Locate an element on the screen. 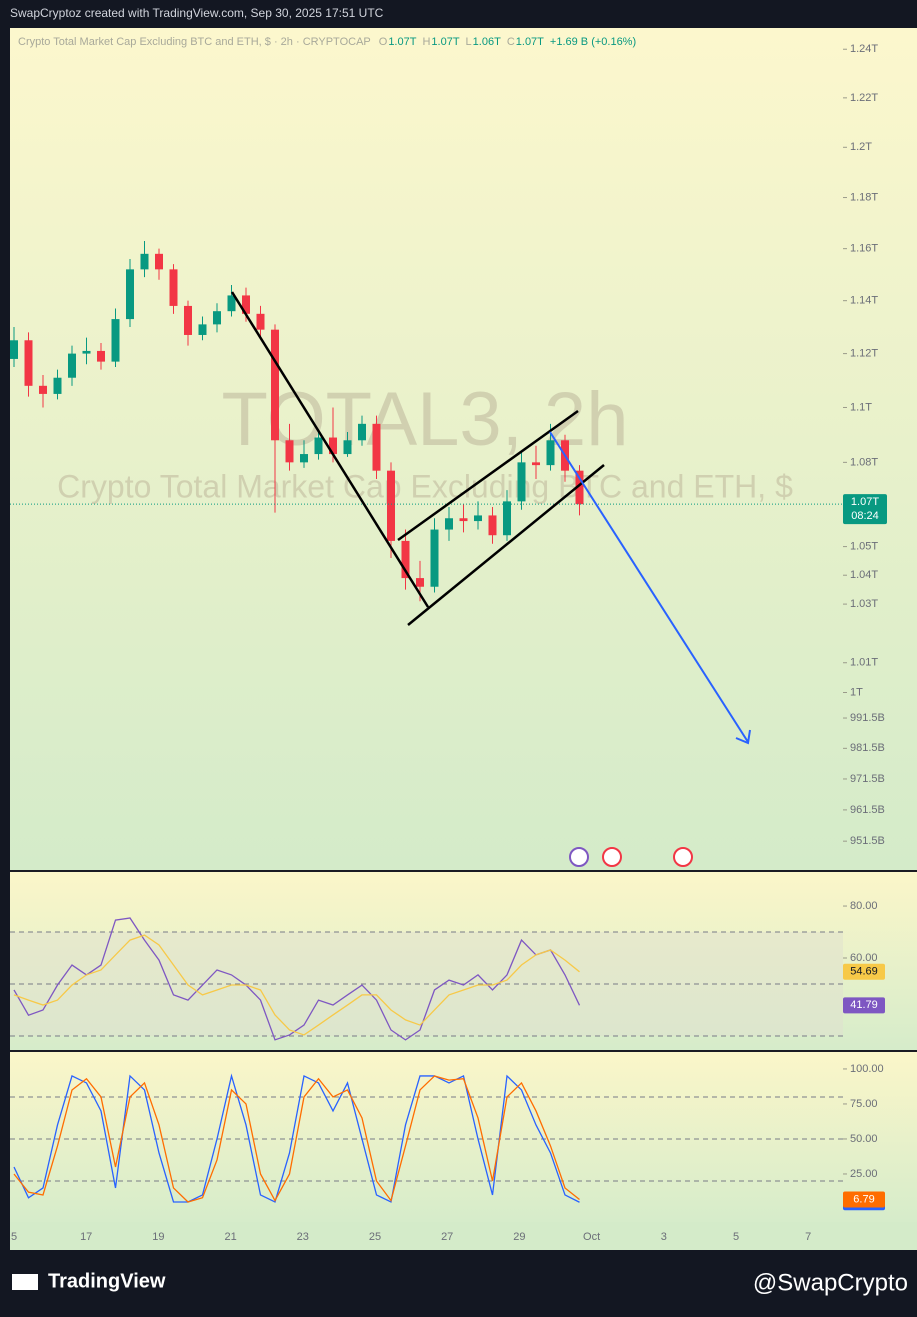  y-tick-label: 60.00 is located at coordinates (864, 958).